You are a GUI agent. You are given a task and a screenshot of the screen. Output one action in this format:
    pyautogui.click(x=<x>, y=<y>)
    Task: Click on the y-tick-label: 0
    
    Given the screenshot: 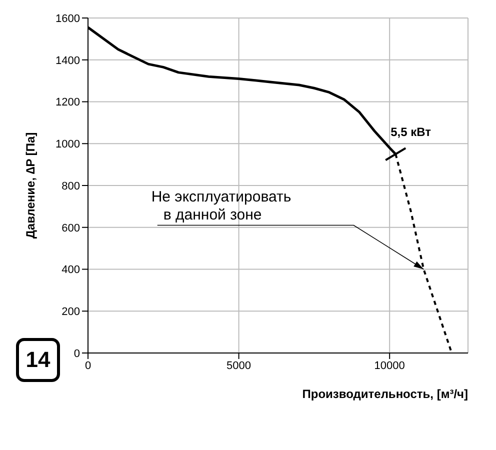 What is the action you would take?
    pyautogui.click(x=77, y=354)
    